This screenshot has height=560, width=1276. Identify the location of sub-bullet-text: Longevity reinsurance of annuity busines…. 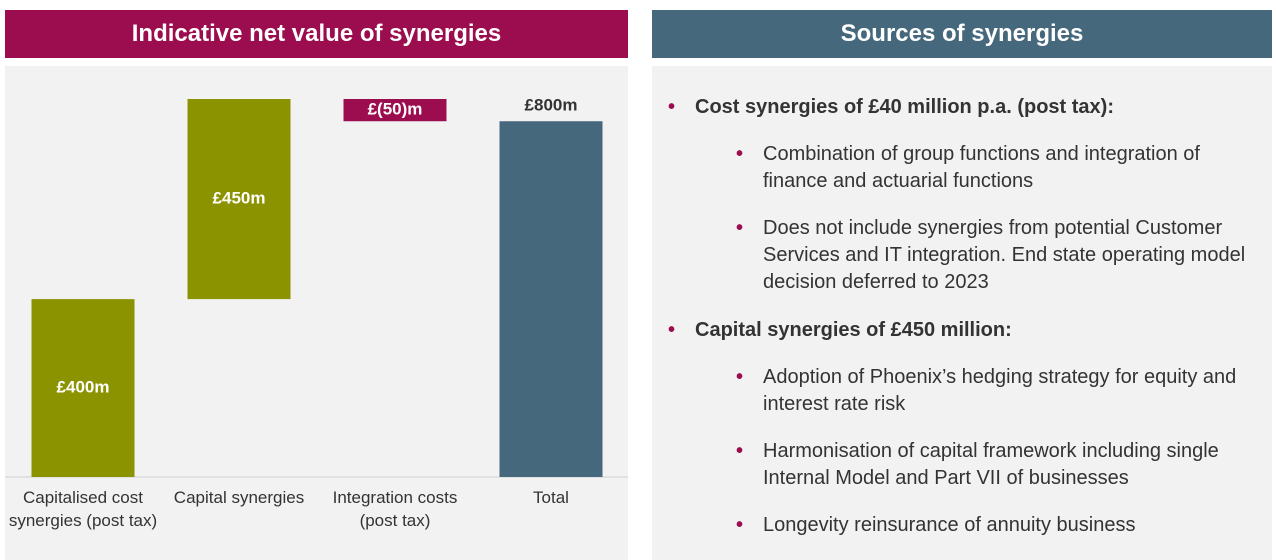
(949, 525).